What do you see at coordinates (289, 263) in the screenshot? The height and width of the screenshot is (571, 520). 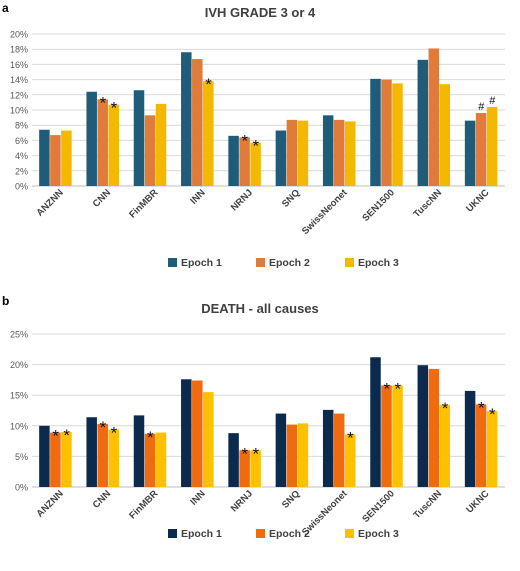 I see `legend-label: Epoch 2` at bounding box center [289, 263].